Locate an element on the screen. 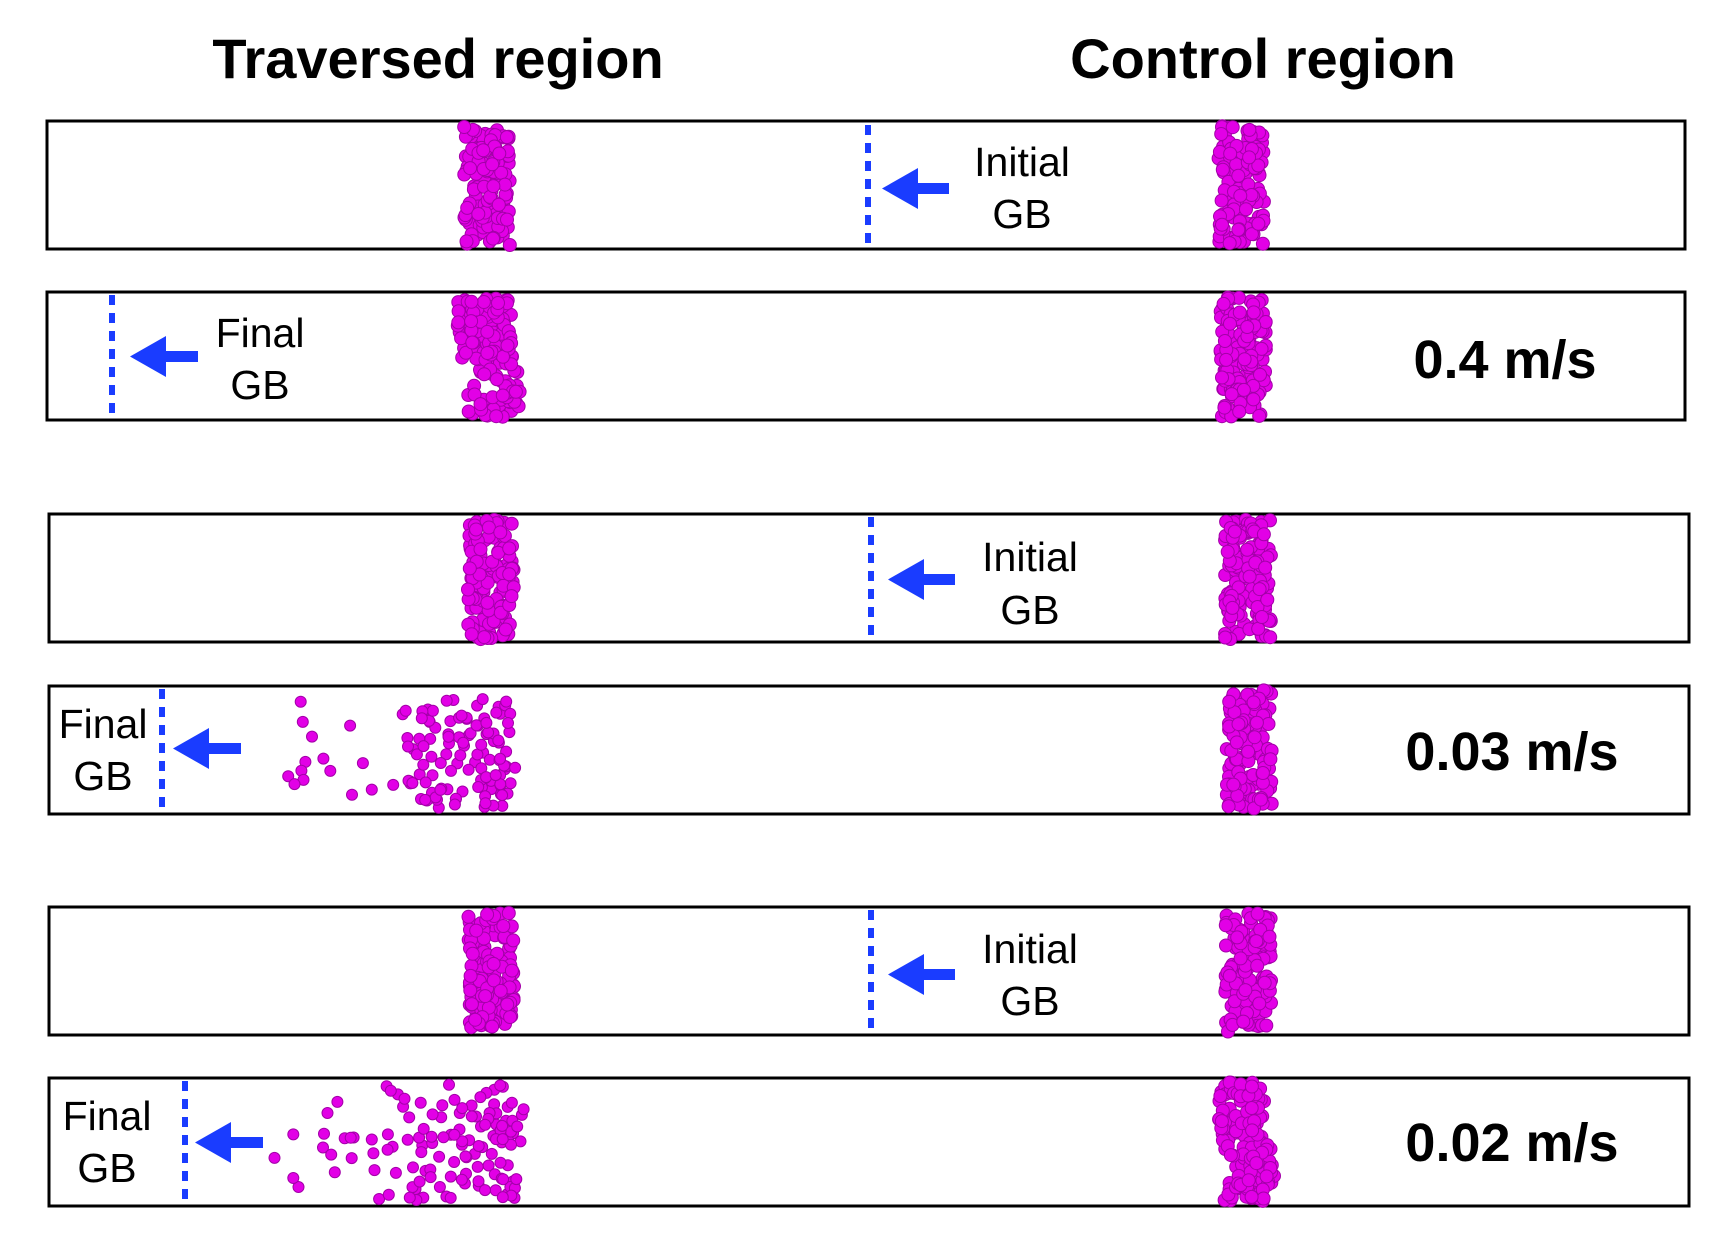  panel-1: Initial GB is located at coordinates (866, 185).